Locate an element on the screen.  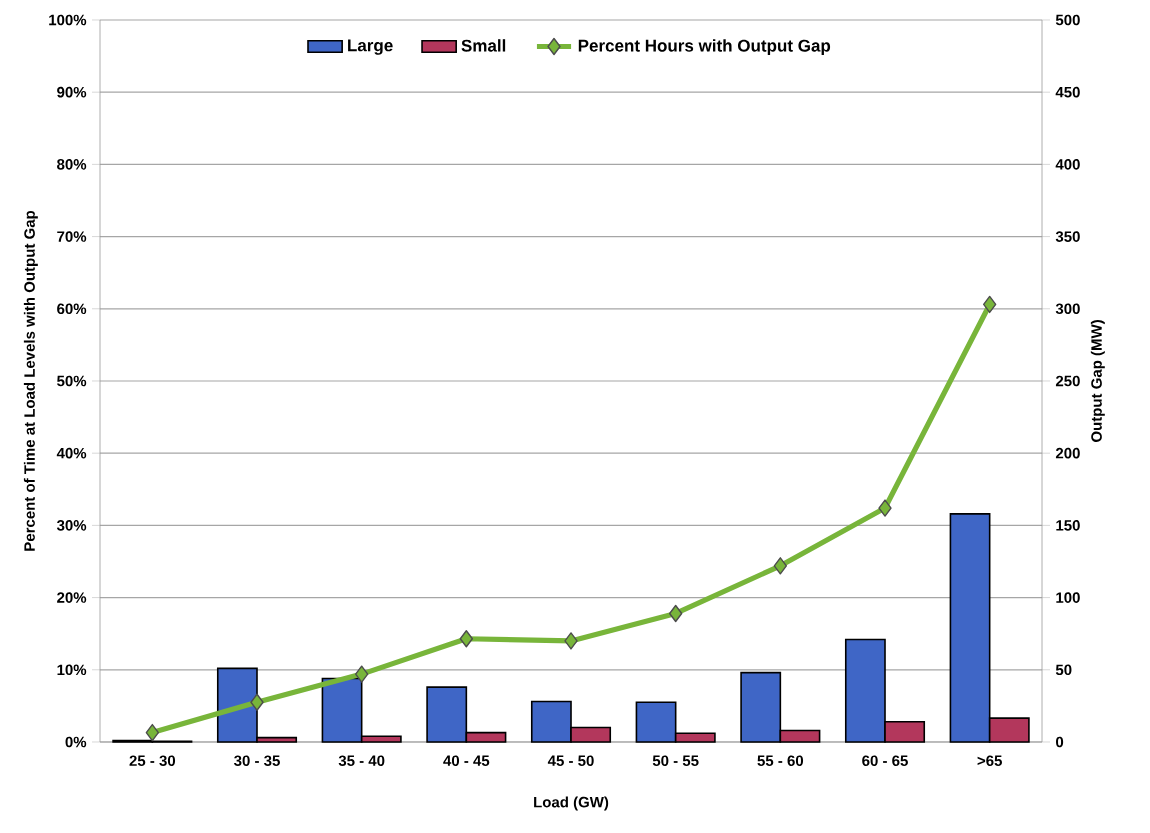
y2-tick-label: 500 is located at coordinates (1067, 20).